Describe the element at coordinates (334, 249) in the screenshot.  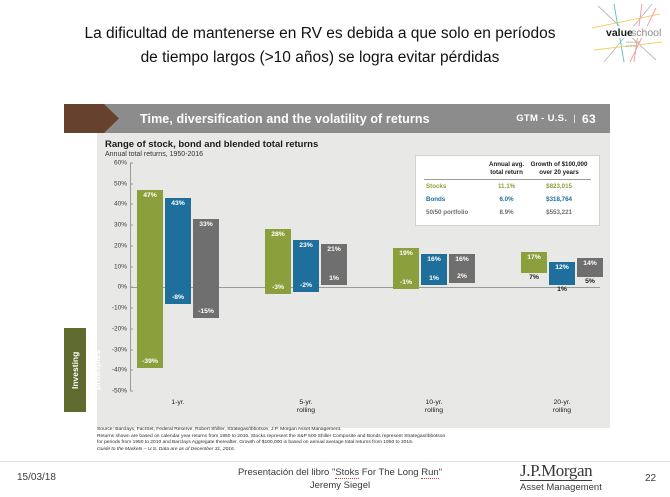
I see `bar-value-max: 21%` at that location.